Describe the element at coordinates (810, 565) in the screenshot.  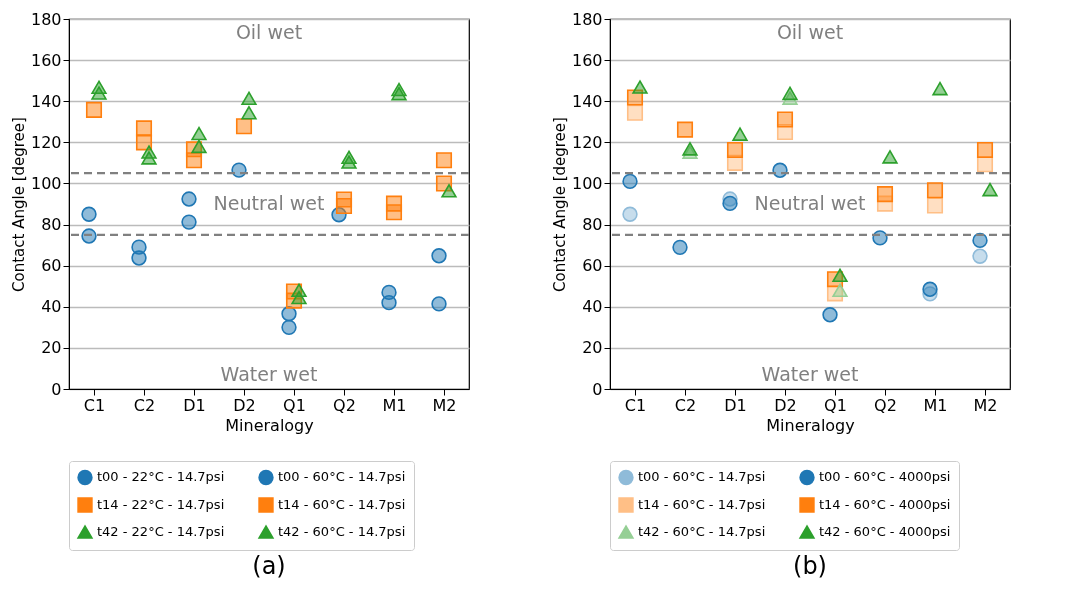
I see `text: (b)` at that location.